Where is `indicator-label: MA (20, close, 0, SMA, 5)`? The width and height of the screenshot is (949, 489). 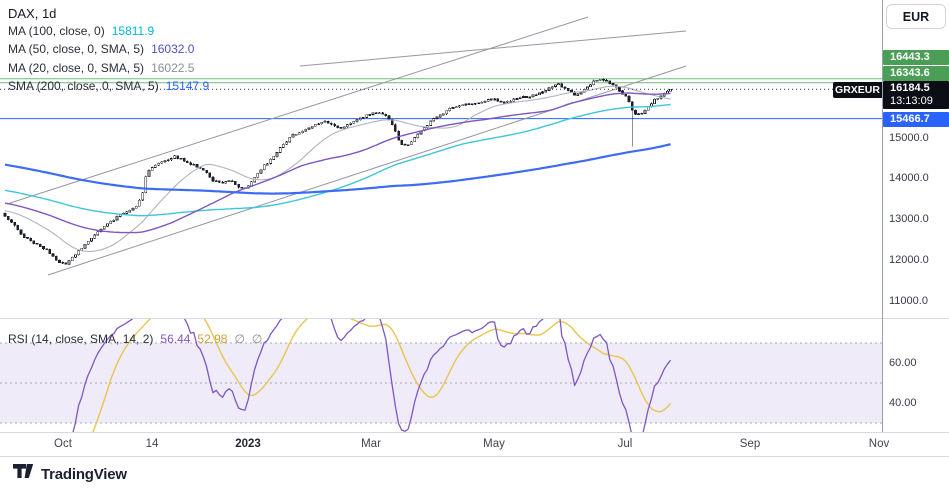
indicator-label: MA (20, close, 0, SMA, 5) is located at coordinates (76, 67).